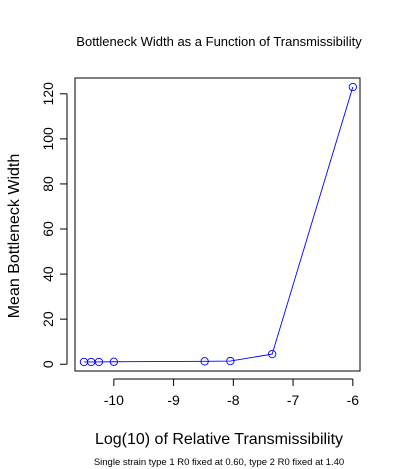  I want to click on x-tick-label: -8, so click(233, 400).